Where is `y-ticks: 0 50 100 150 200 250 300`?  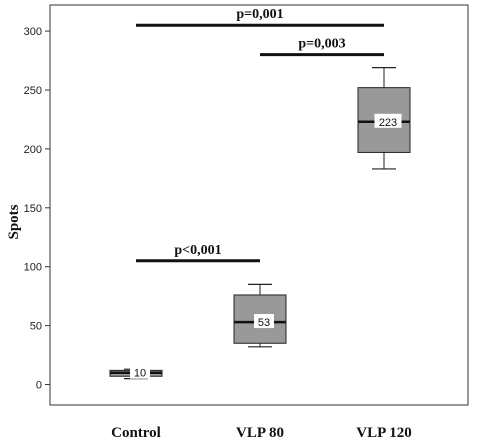 y-ticks: 0 50 100 150 200 250 300 is located at coordinates (37, 209).